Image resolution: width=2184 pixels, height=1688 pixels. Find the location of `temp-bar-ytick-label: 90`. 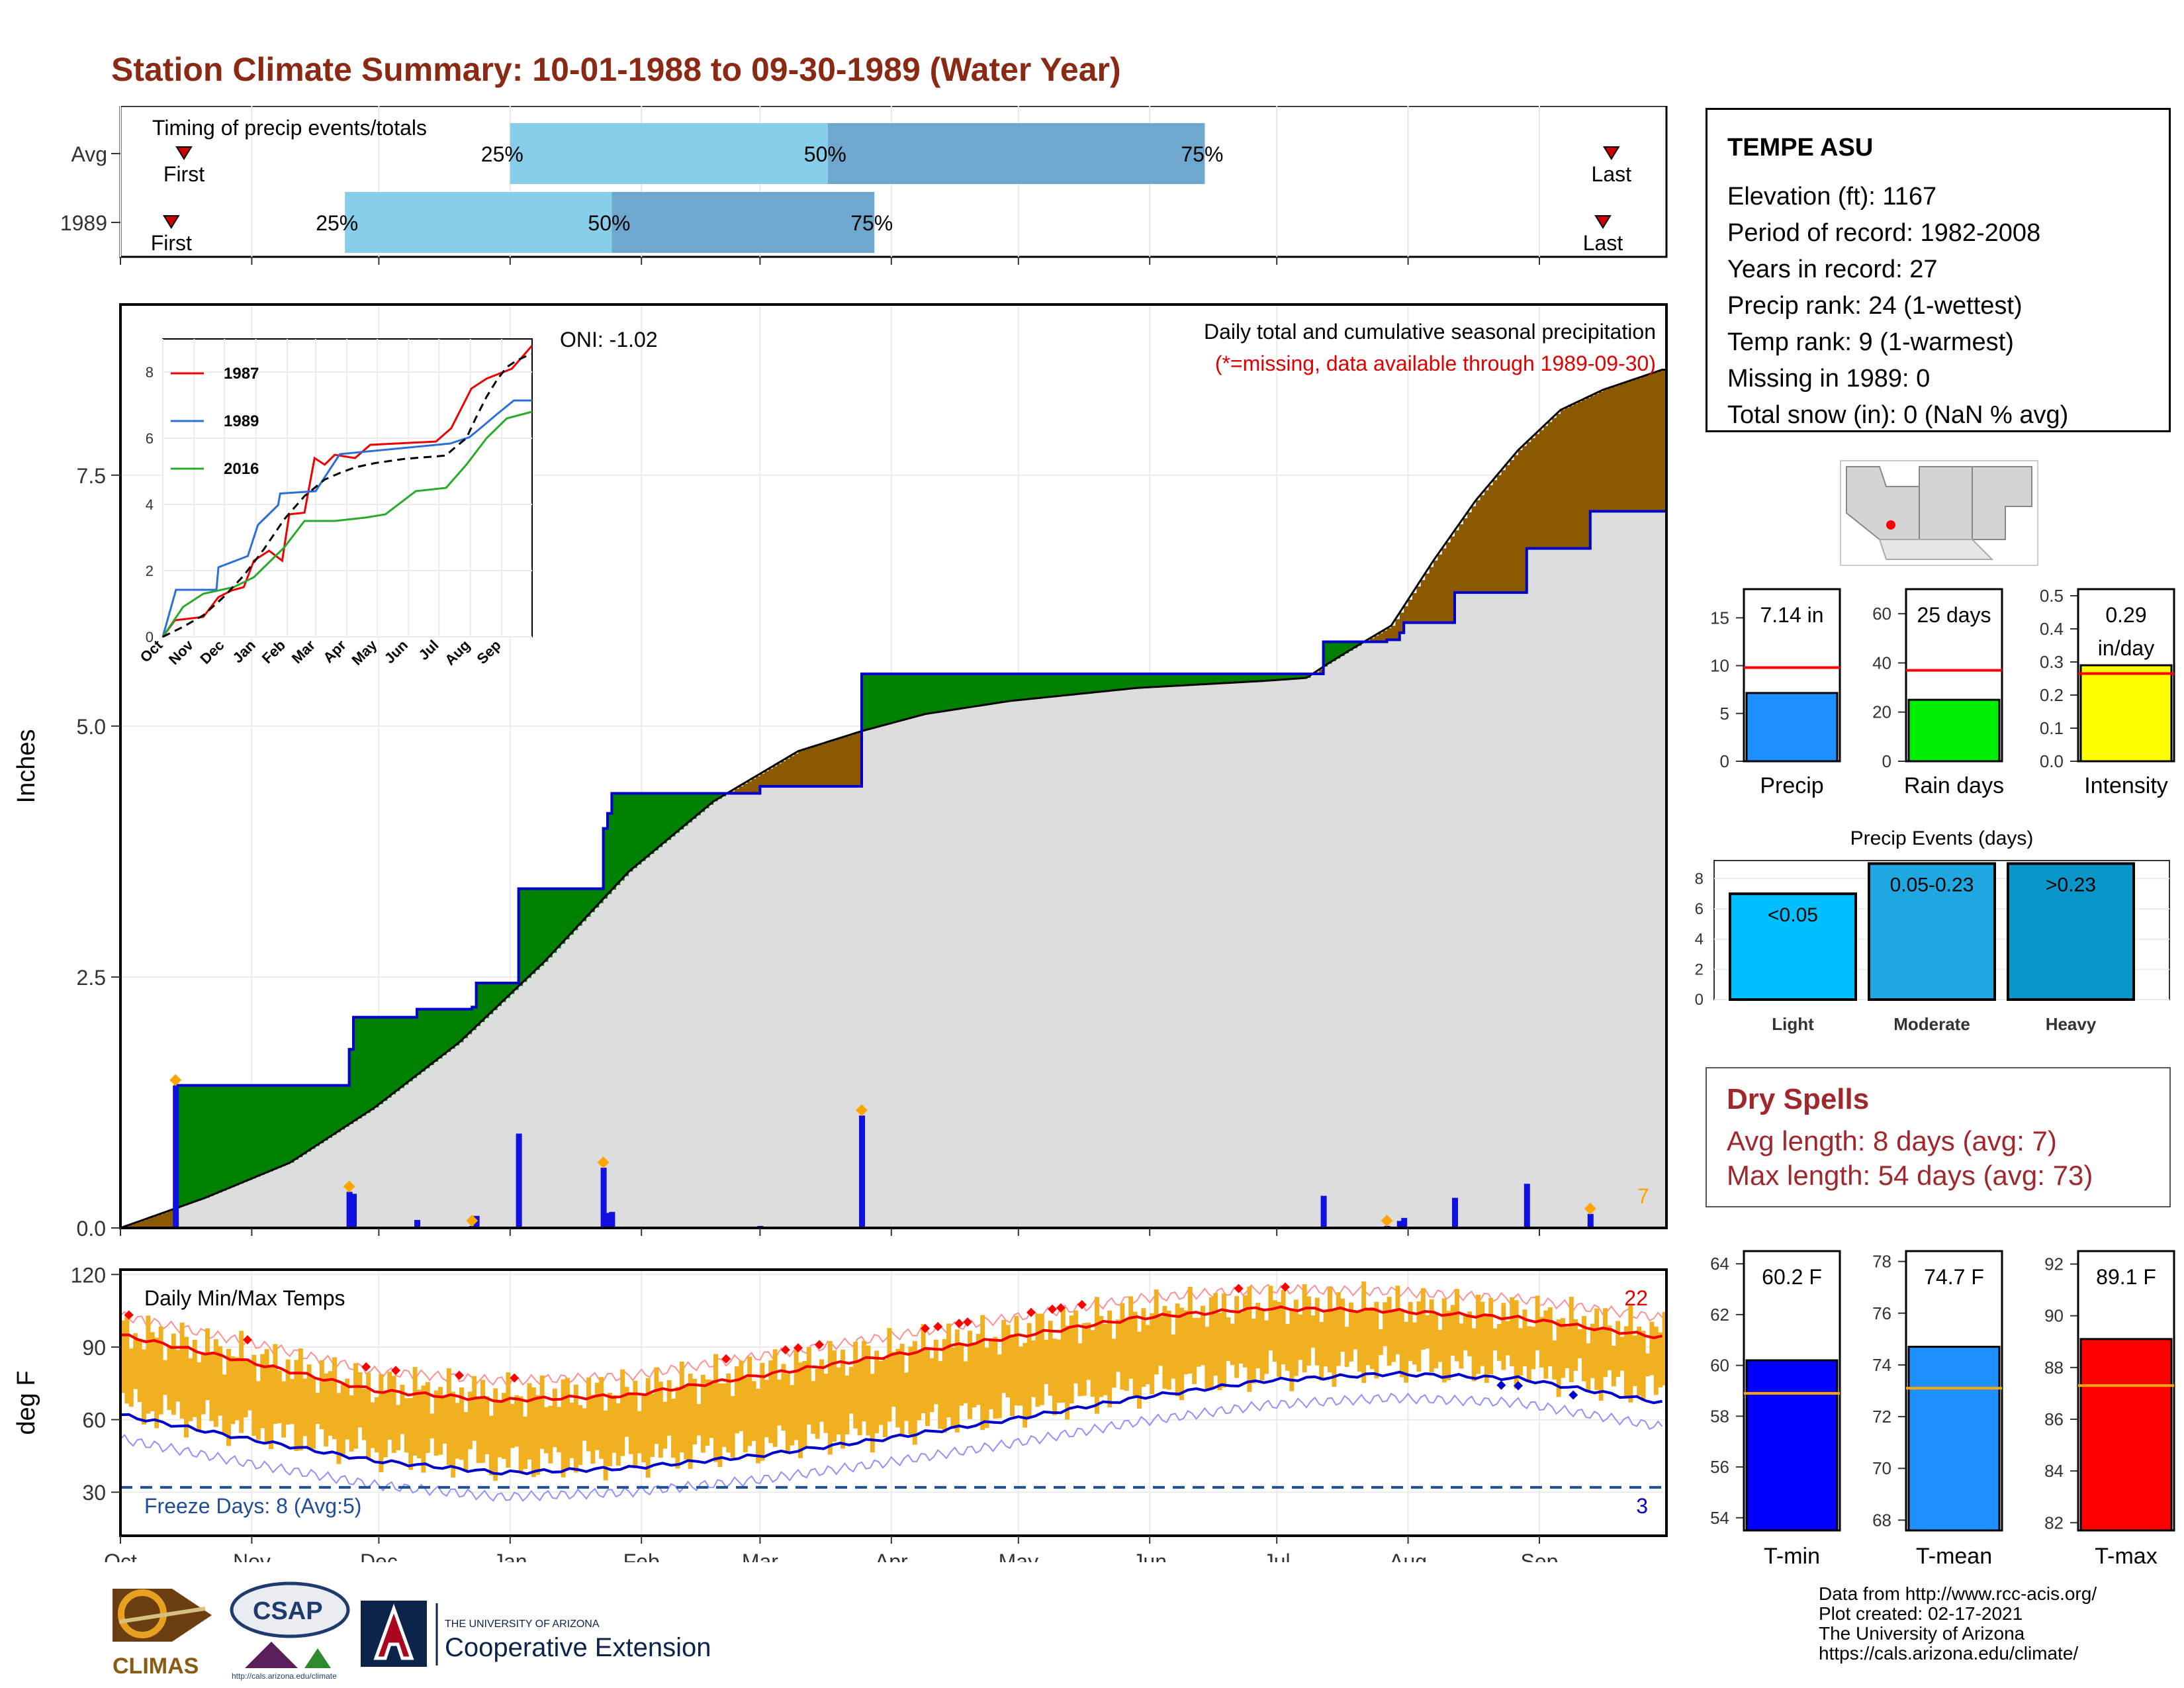

temp-bar-ytick-label: 90 is located at coordinates (2054, 1316).